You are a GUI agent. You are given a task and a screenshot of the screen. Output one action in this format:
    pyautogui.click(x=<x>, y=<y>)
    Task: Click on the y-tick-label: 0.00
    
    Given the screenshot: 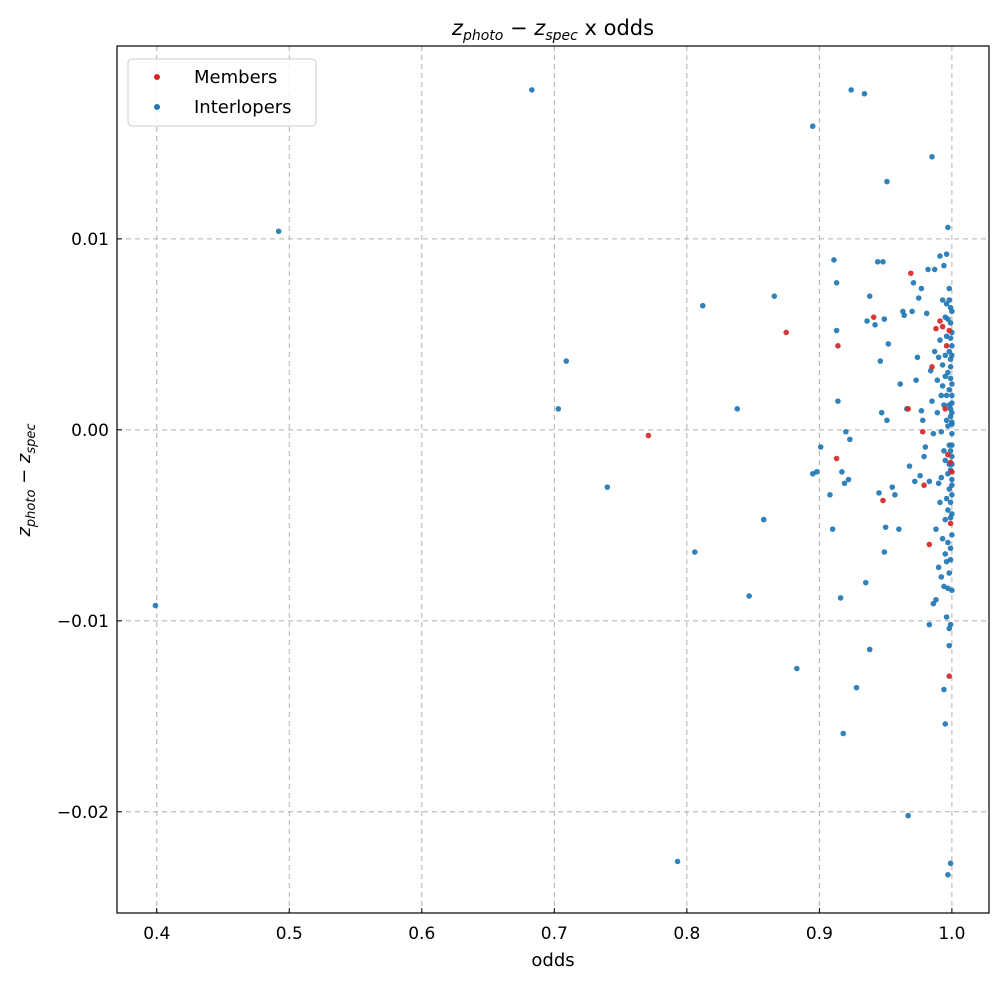 What is the action you would take?
    pyautogui.click(x=90, y=431)
    